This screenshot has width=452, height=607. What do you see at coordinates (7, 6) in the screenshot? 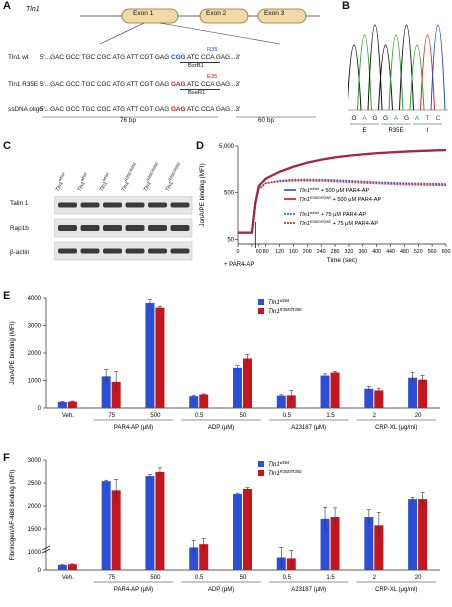
I see `panel-a-label: A` at bounding box center [7, 6].